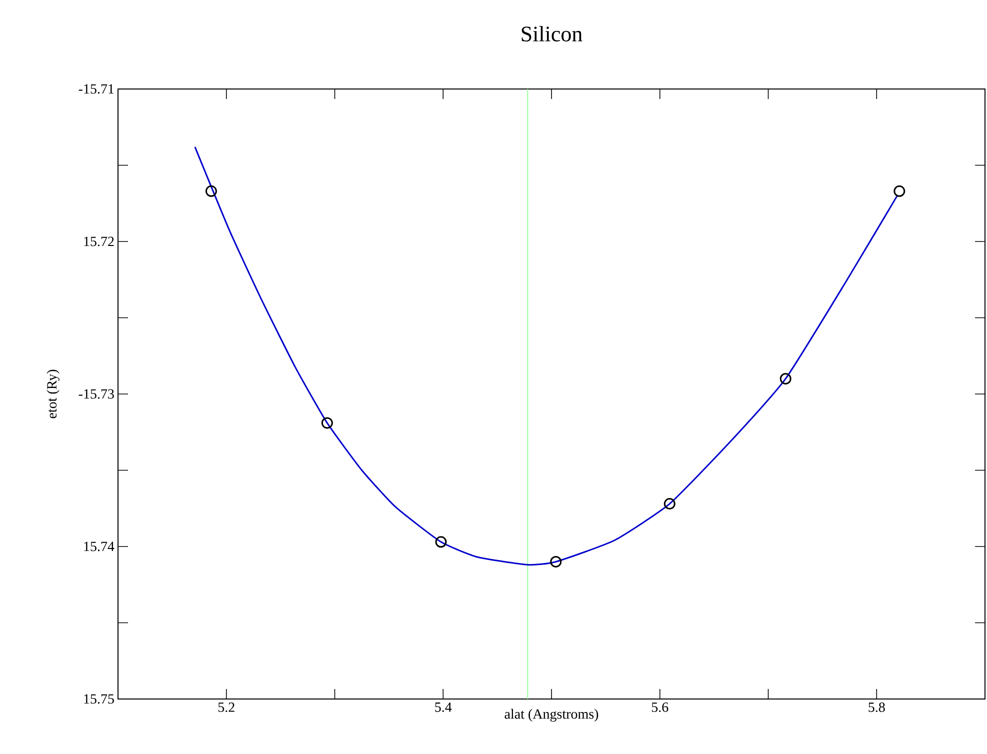 The width and height of the screenshot is (987, 754). Describe the element at coordinates (53, 394) in the screenshot. I see `y-axis-title: etot (Ry)` at that location.